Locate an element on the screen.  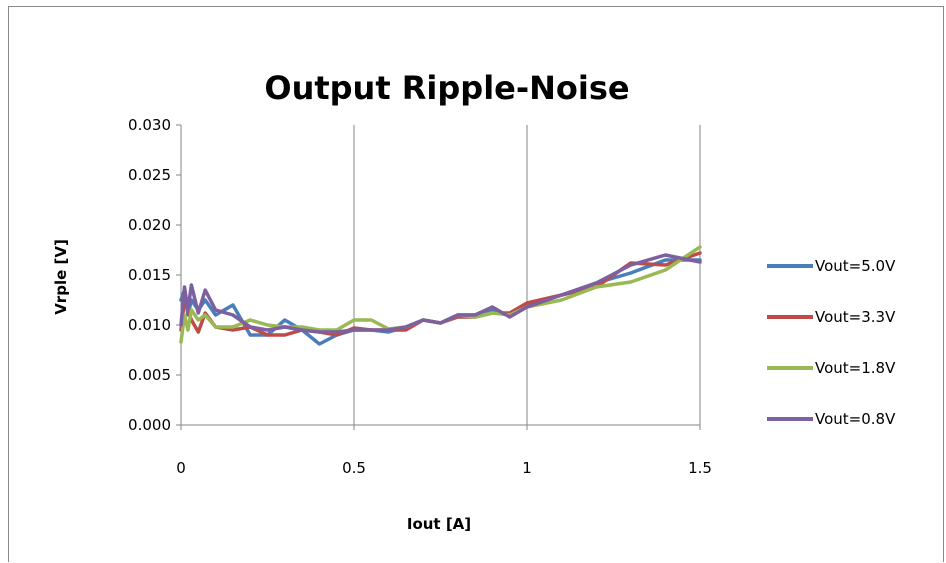
legend-label: Vout=3.3V is located at coordinates (855, 317).